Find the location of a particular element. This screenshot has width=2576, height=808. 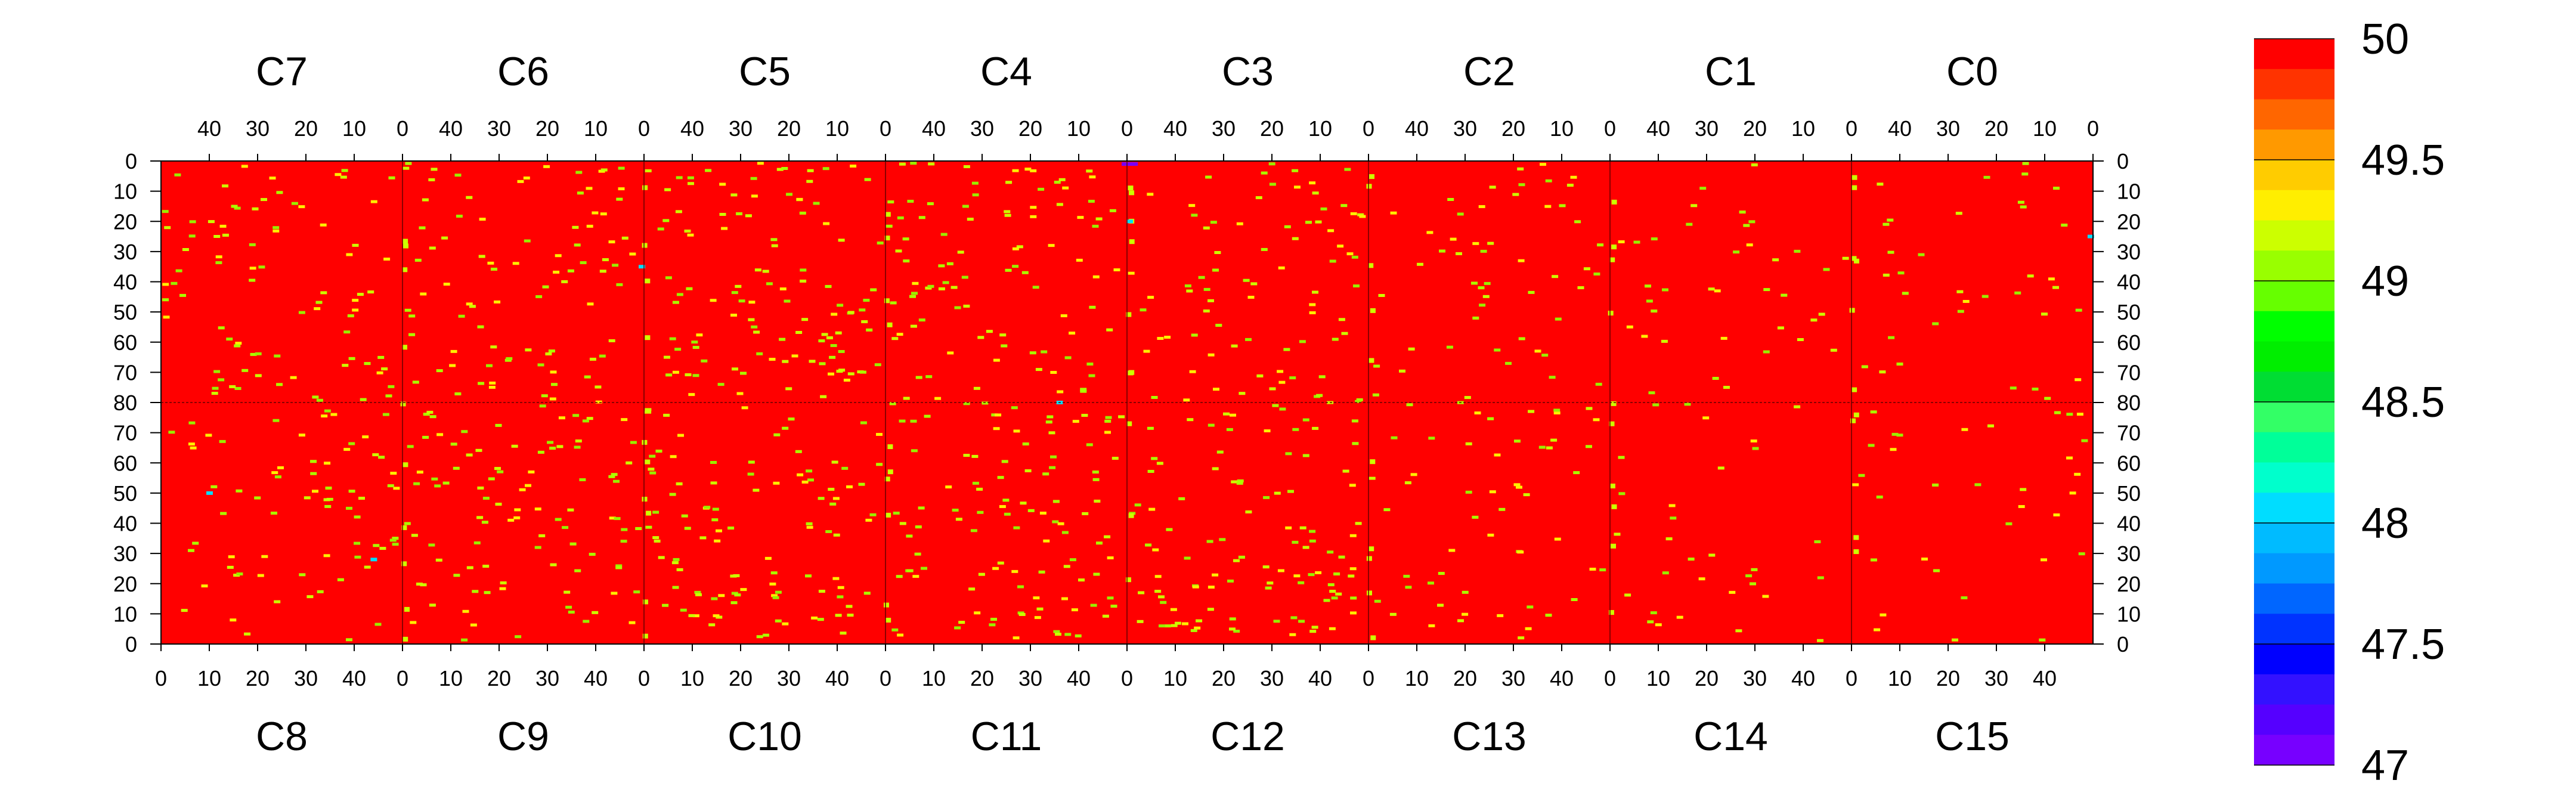

y-tick-label: 60 is located at coordinates (125, 342).